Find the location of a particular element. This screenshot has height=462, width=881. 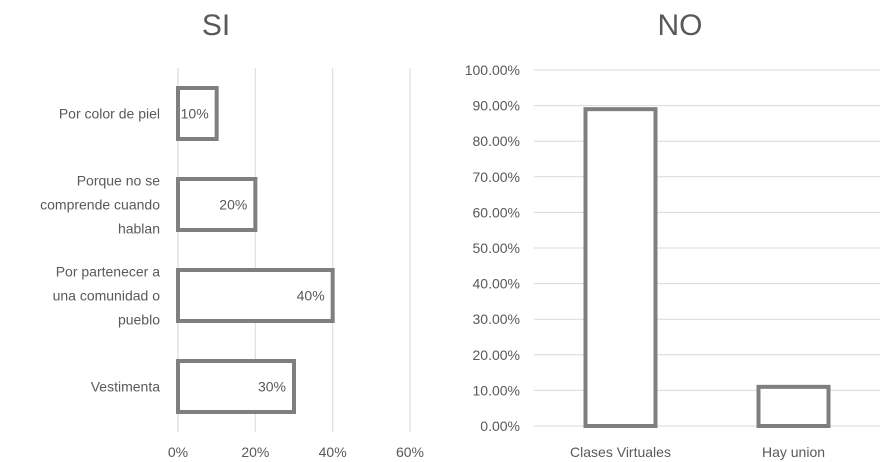

no-category-label: Clases Virtuales is located at coordinates (620, 452).